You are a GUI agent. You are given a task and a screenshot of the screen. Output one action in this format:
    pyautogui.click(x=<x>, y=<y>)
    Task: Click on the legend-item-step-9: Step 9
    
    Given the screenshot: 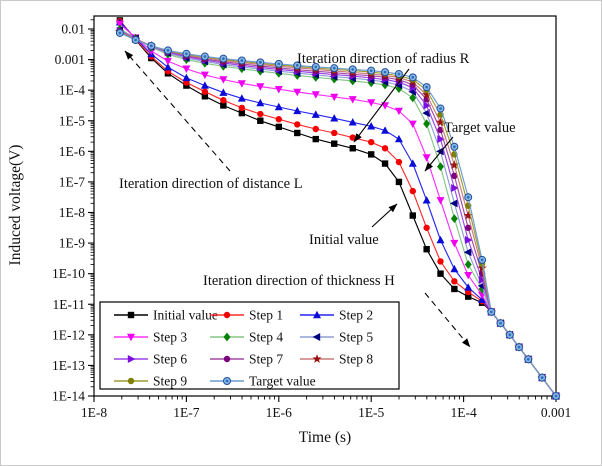 What is the action you would take?
    pyautogui.click(x=150, y=381)
    